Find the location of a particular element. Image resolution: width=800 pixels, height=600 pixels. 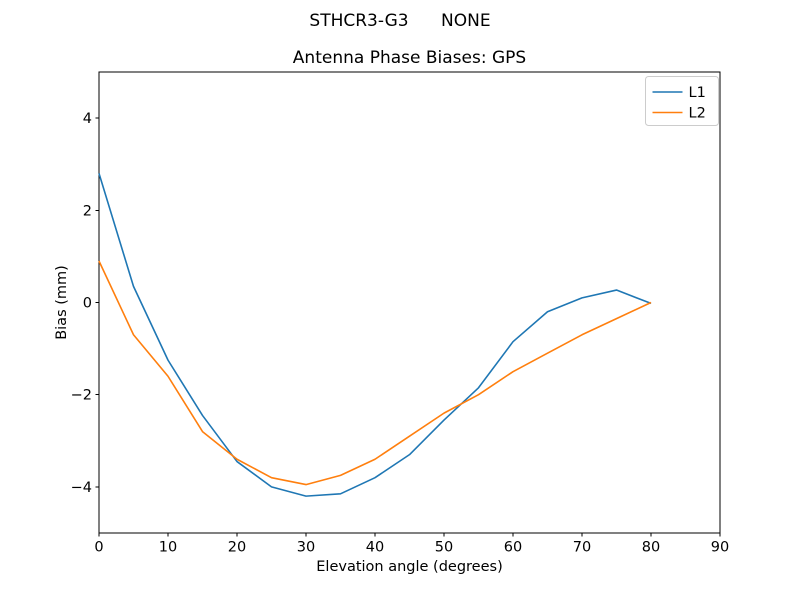

x-axis-label: Elevation angle (degrees) is located at coordinates (409, 567).